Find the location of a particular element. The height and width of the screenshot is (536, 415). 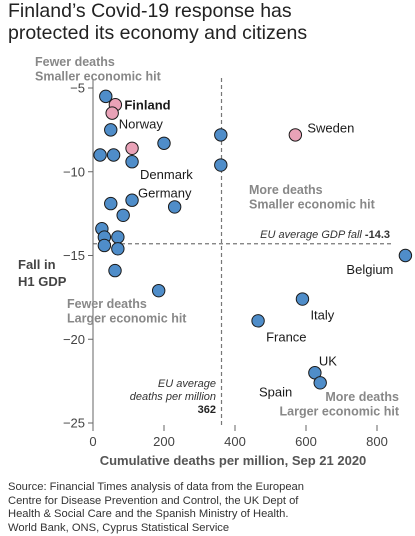

y-tick-label: −25 is located at coordinates (74, 423).